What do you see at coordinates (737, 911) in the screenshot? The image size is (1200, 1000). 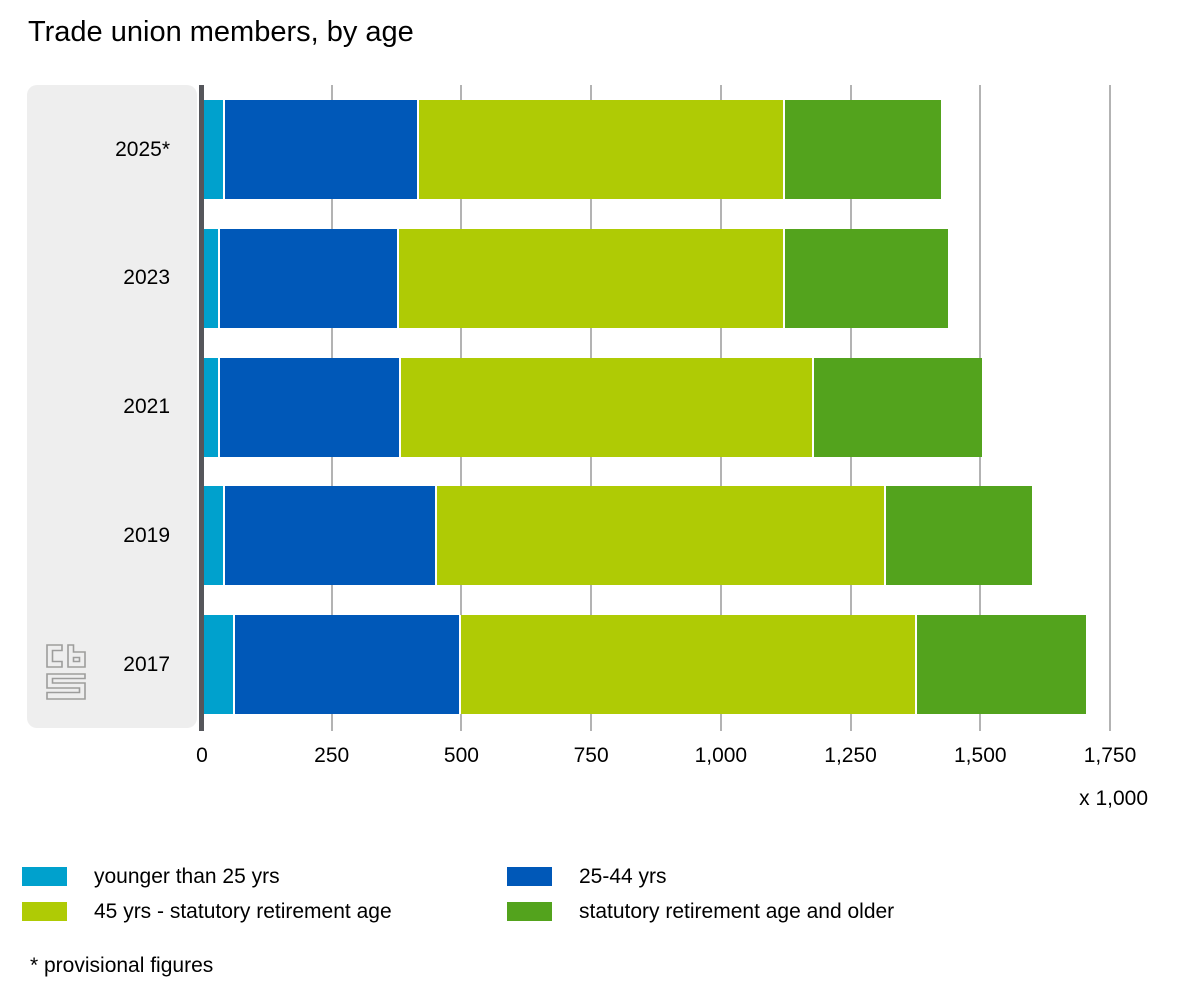 I see `legend-label: statutory retirement age and older` at bounding box center [737, 911].